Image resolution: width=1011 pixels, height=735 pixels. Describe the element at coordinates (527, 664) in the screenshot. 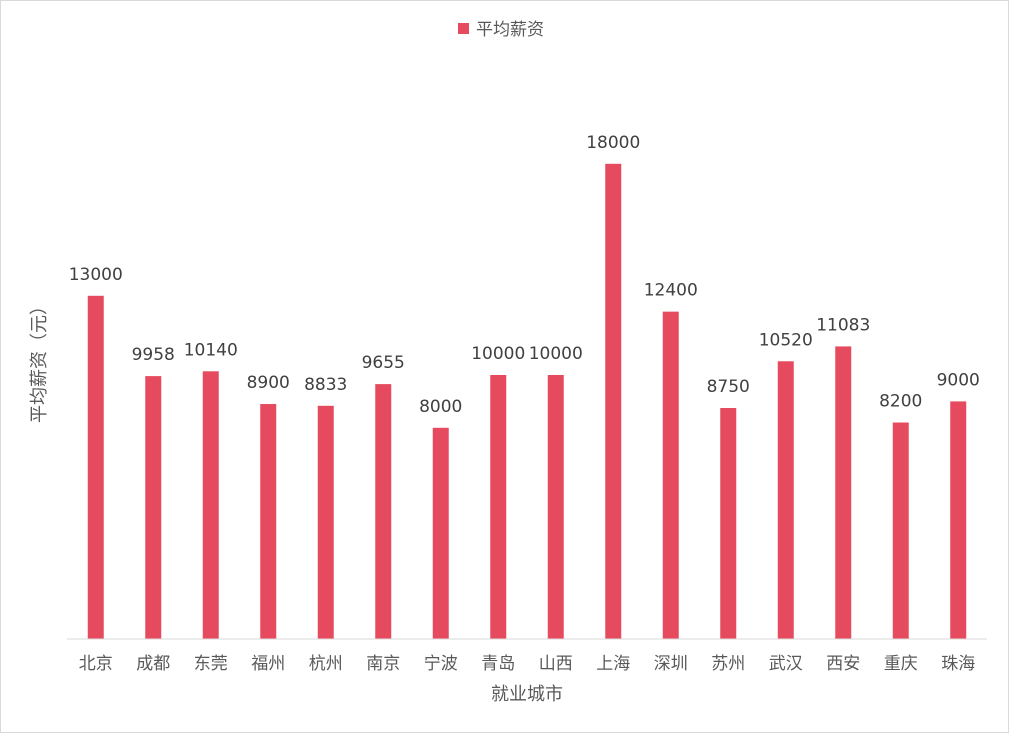

I see `x-tick-labels-group: 北京 成都 东莞 福州 杭州 南京 宁波 青岛 山西 上海 深圳 苏州 武汉 西安 重庆 珠海` at that location.